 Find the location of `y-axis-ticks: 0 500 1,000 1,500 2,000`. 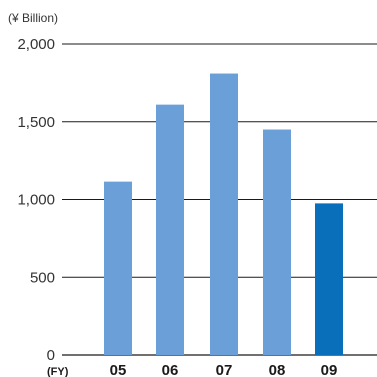

y-axis-ticks: 0 500 1,000 1,500 2,000 is located at coordinates (36, 200).